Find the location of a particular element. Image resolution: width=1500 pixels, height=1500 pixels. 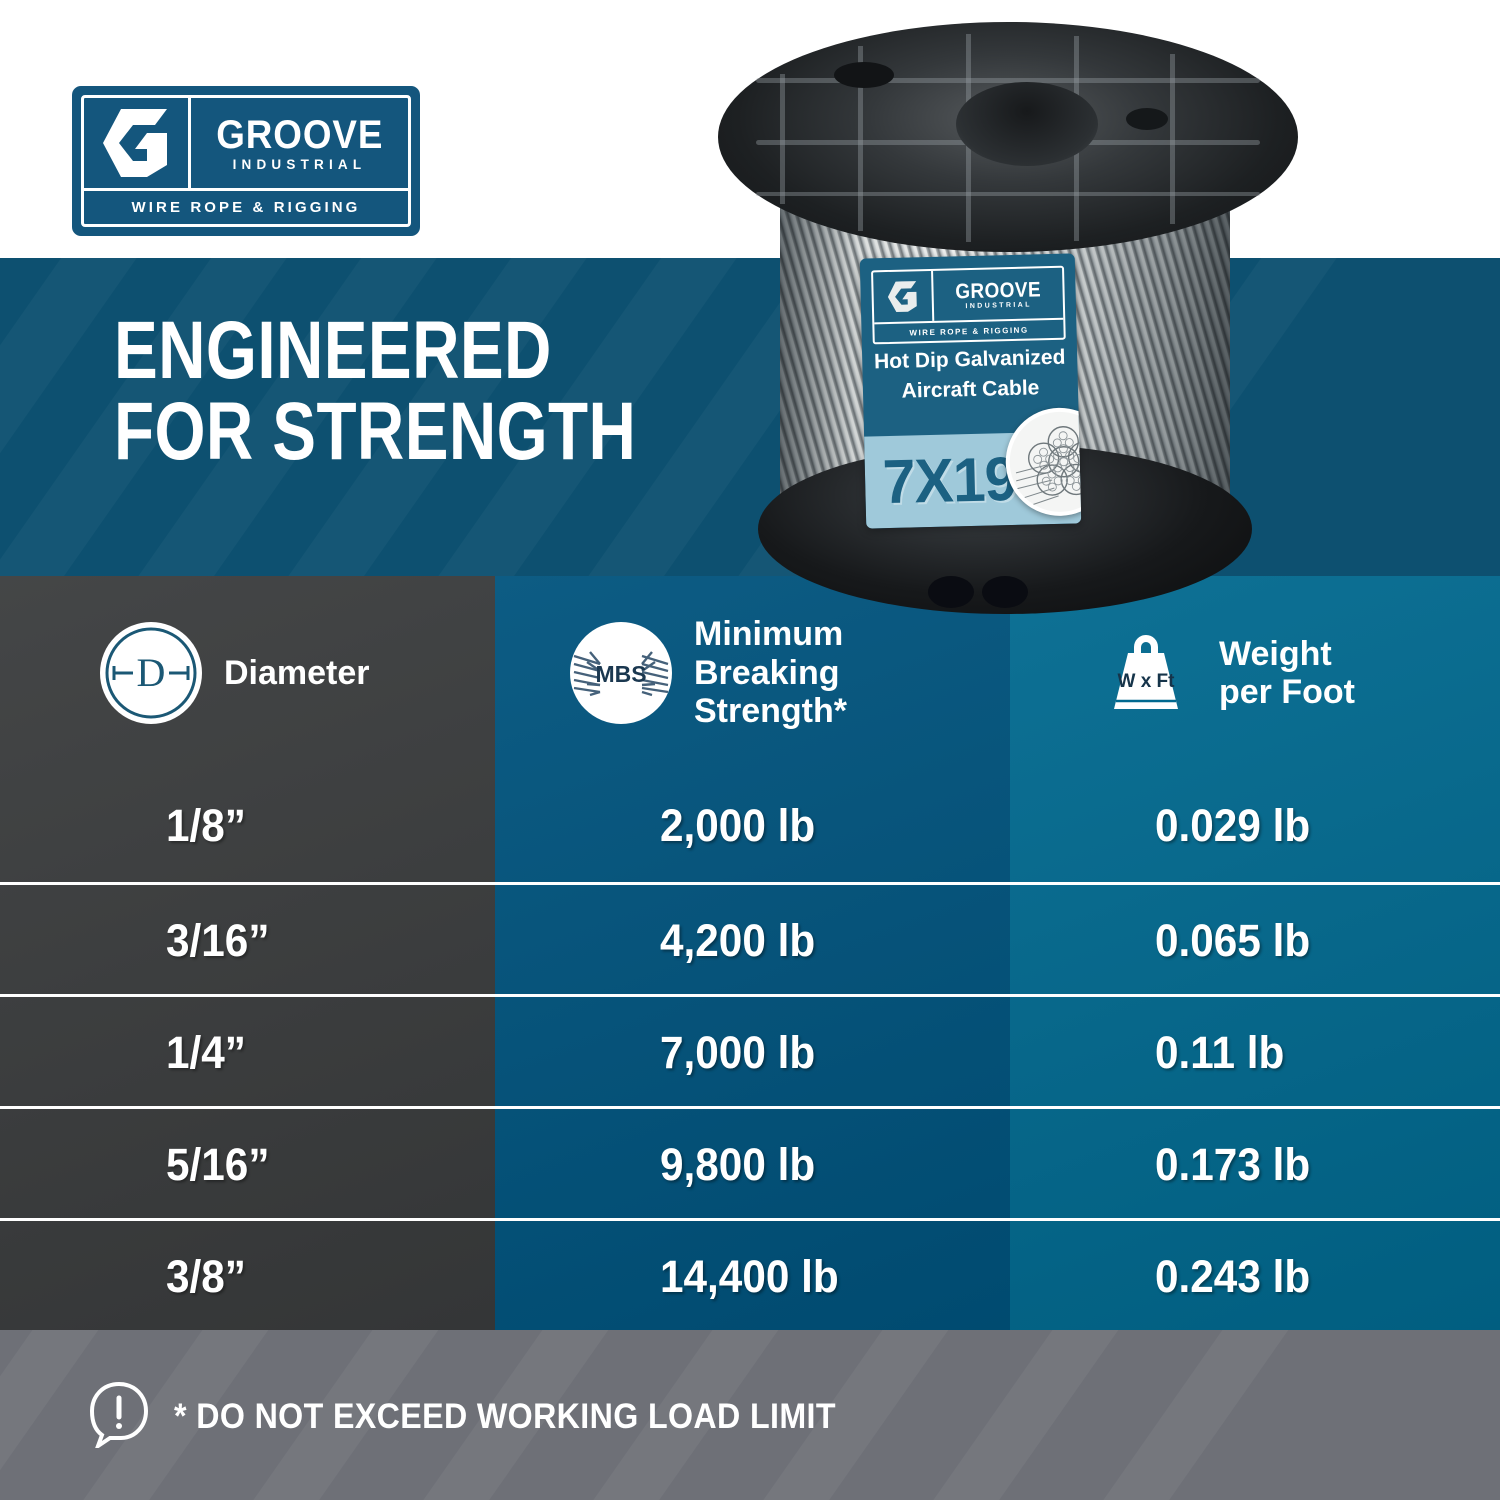

label-logo-name: GROOVE is located at coordinates (998, 290).